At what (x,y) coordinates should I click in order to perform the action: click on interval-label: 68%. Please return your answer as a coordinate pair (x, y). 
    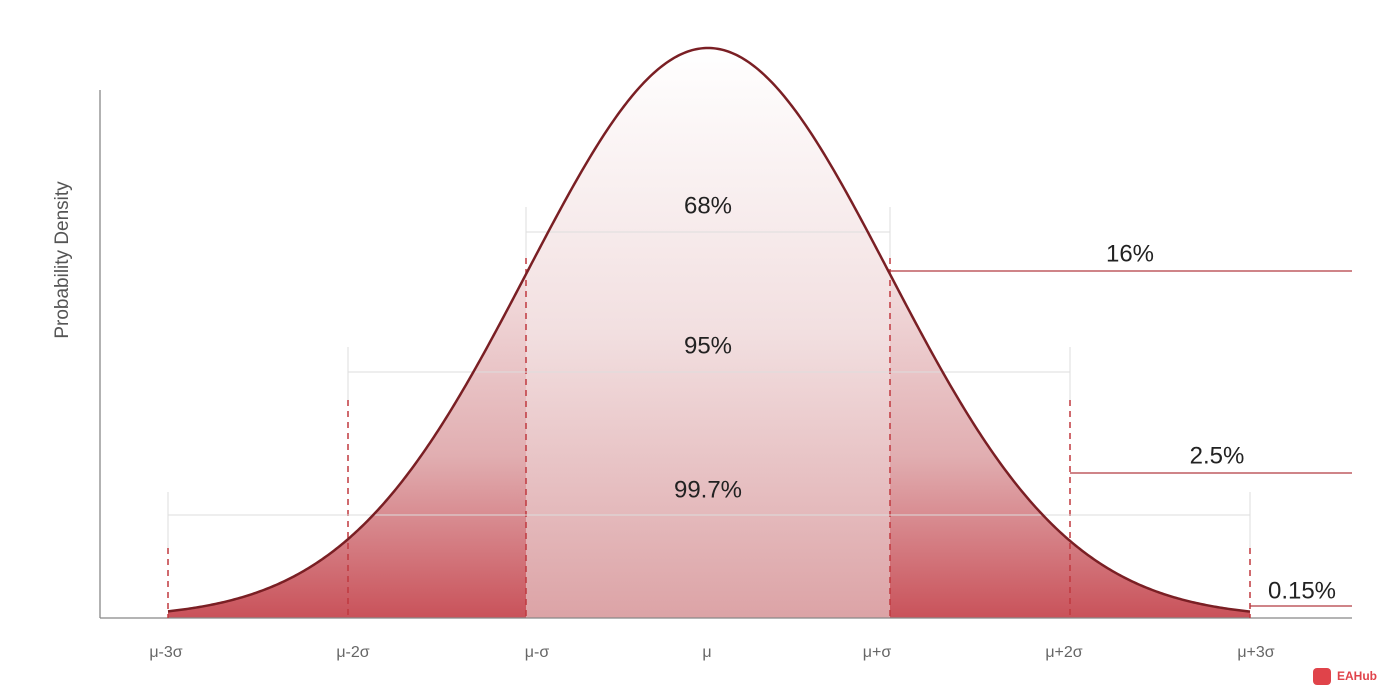
    Looking at the image, I should click on (708, 205).